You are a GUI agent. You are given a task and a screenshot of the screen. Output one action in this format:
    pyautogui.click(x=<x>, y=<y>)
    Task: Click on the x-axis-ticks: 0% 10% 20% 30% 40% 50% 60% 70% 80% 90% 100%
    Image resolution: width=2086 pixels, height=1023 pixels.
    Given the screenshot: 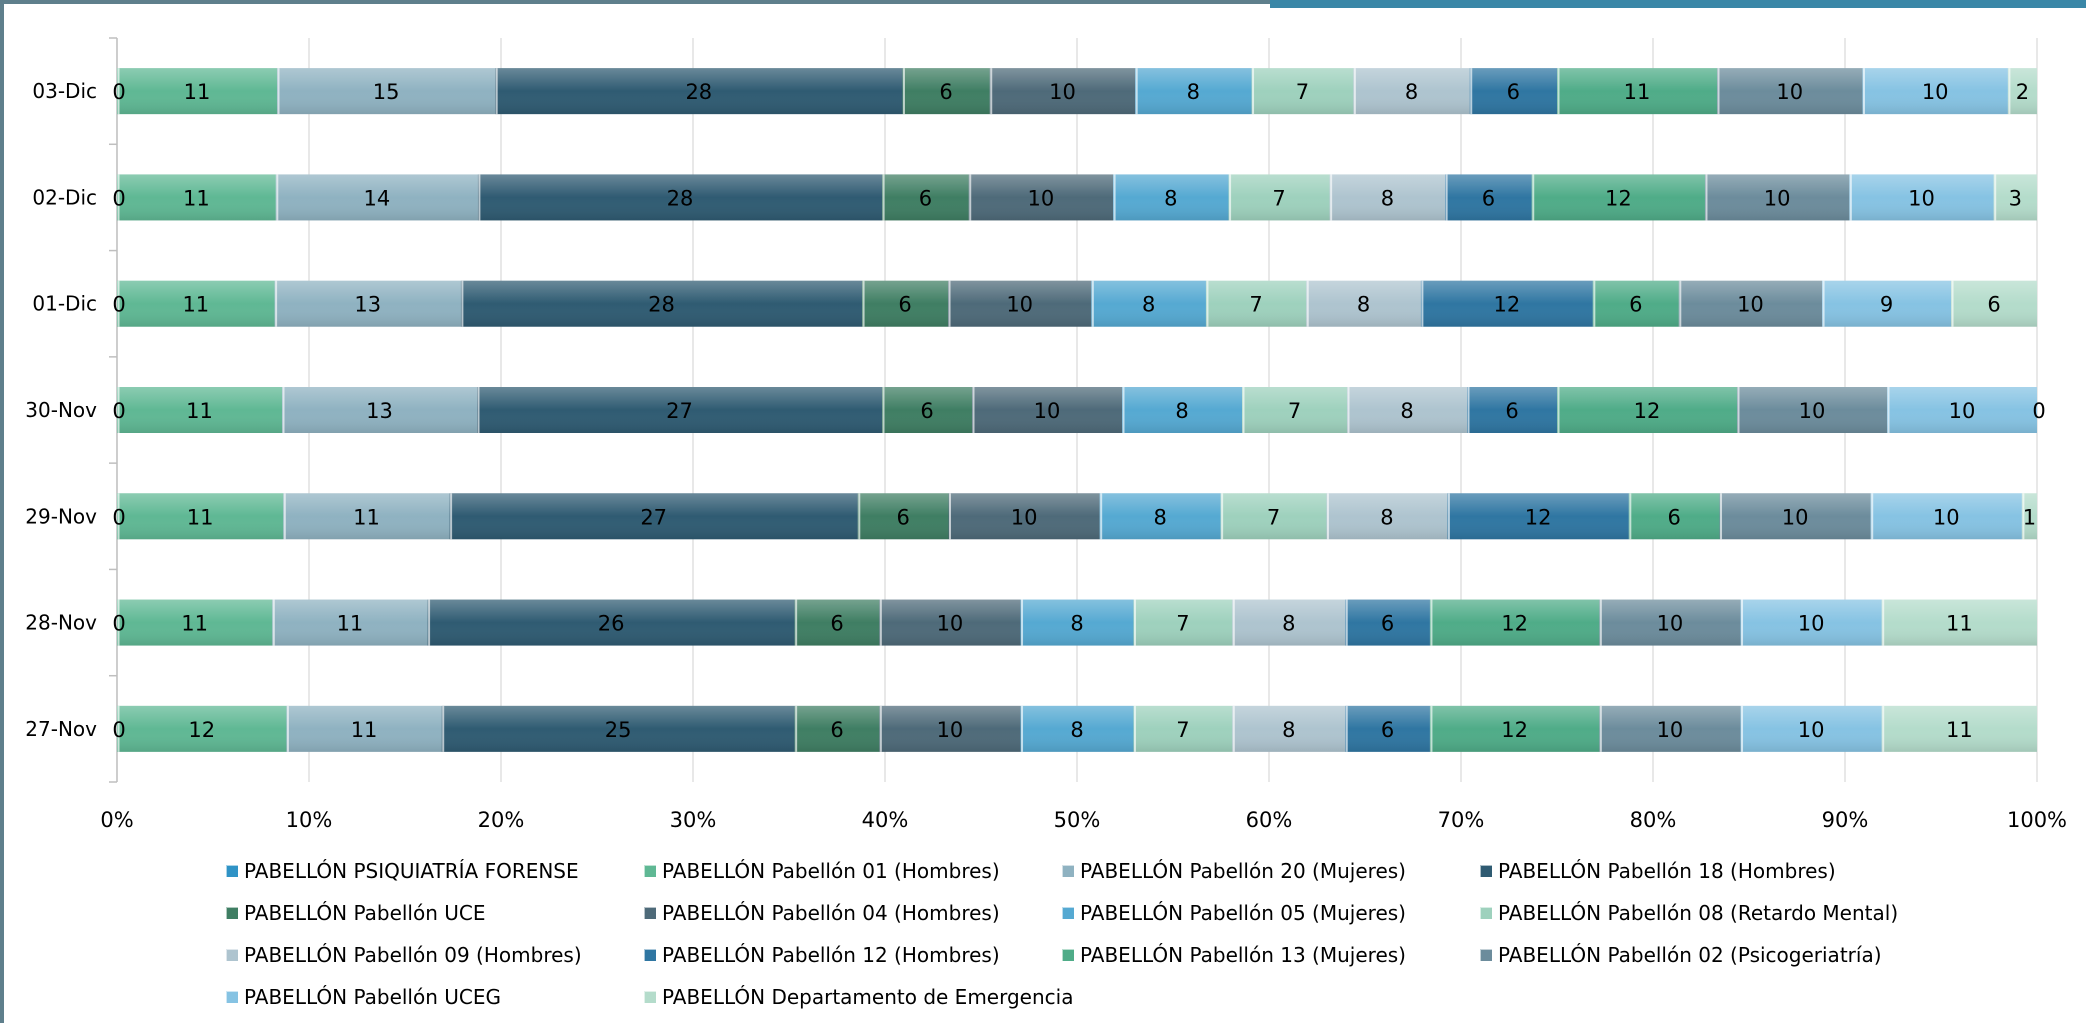 What is the action you would take?
    pyautogui.click(x=1083, y=820)
    